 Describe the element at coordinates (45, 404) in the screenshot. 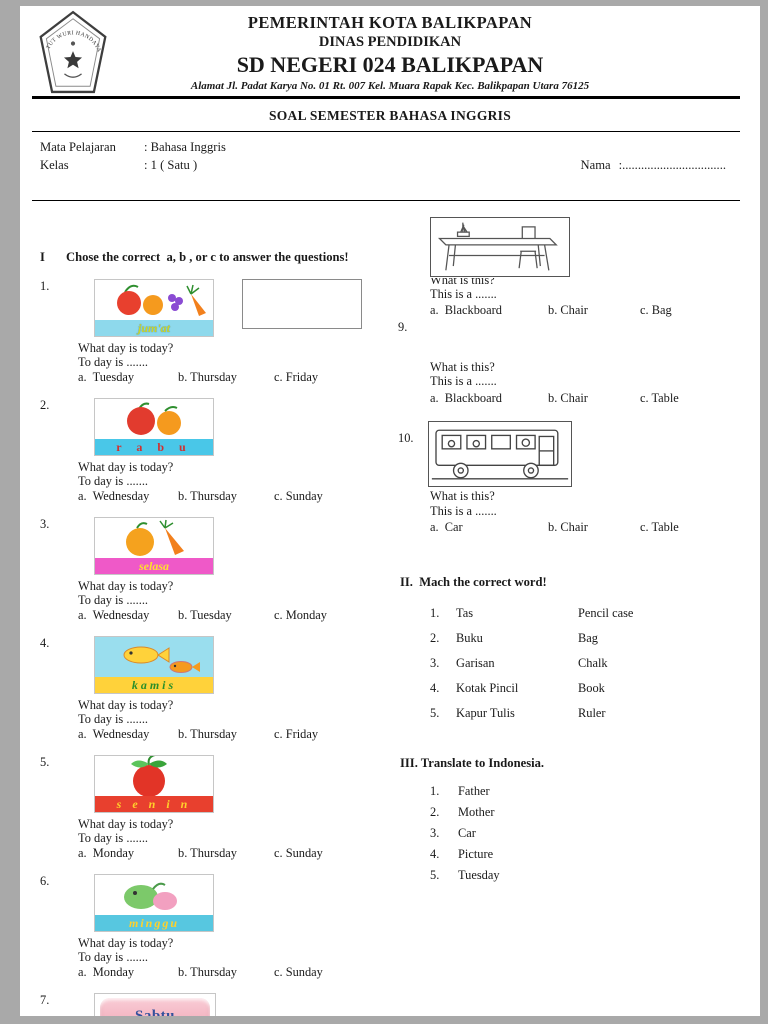

I see `question-number: 2.` at that location.